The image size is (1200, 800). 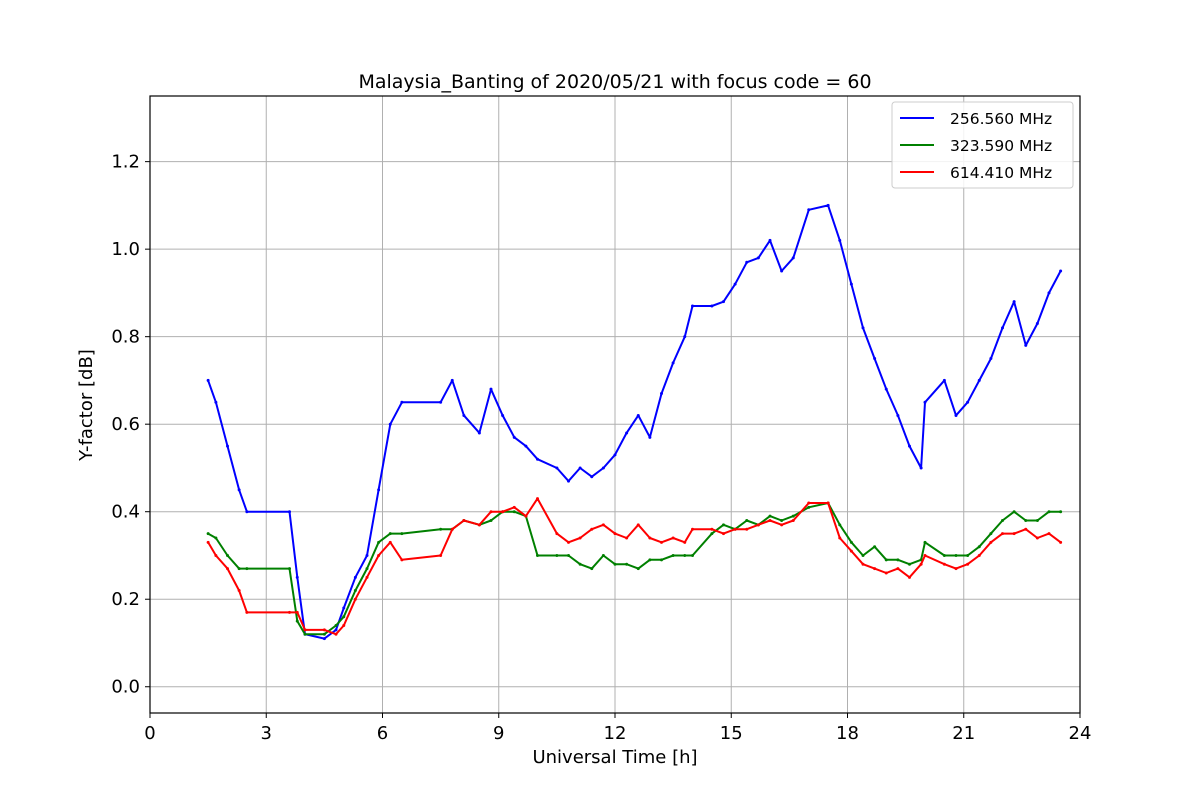 What do you see at coordinates (614, 757) in the screenshot?
I see `x-axis-label: Universal Time [h]` at bounding box center [614, 757].